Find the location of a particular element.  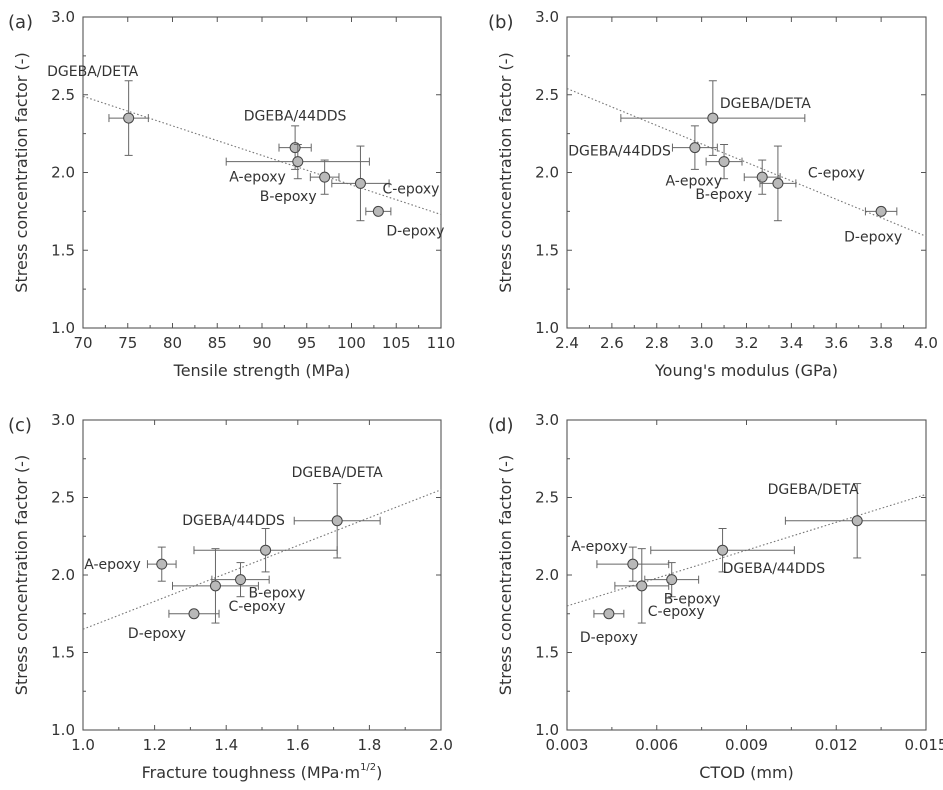

x-axis-label-text: Tensile strength (MPa) is located at coordinates (262, 370).